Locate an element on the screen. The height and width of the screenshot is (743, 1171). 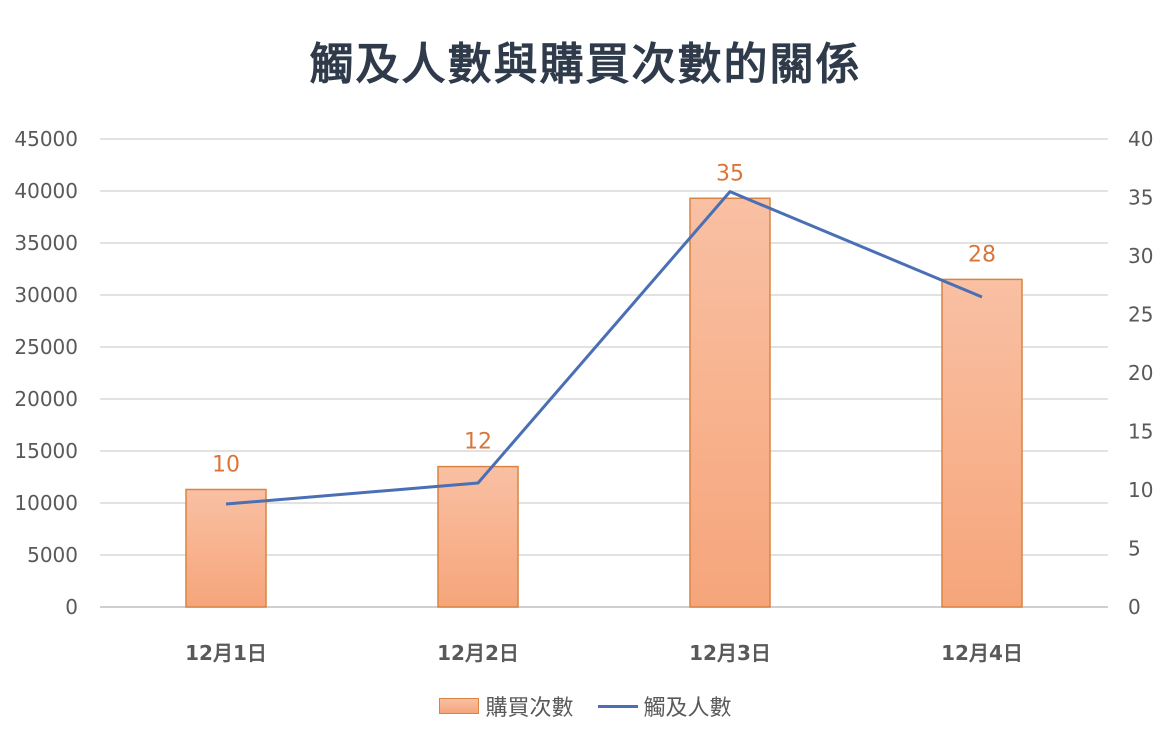
bar-data-label: 28 is located at coordinates (982, 254).